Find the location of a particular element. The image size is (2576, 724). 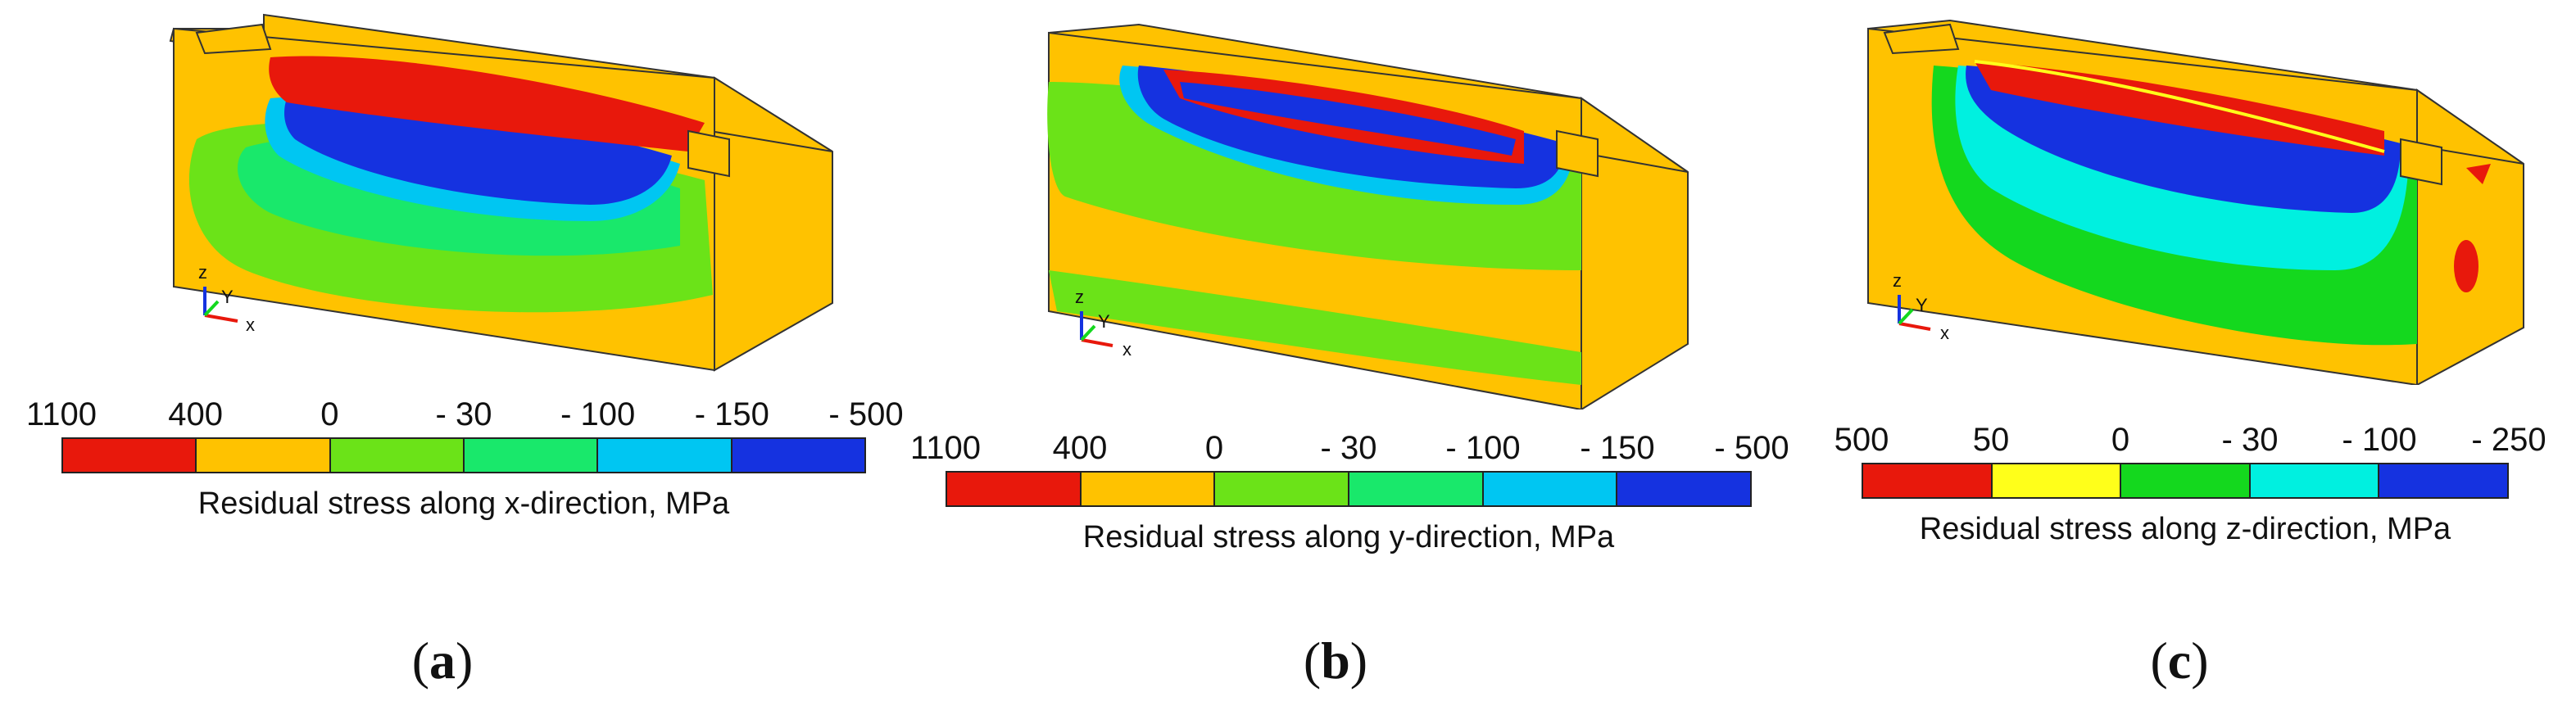

scale-caption: Residual stress along z-direction, MPa is located at coordinates (2185, 529).